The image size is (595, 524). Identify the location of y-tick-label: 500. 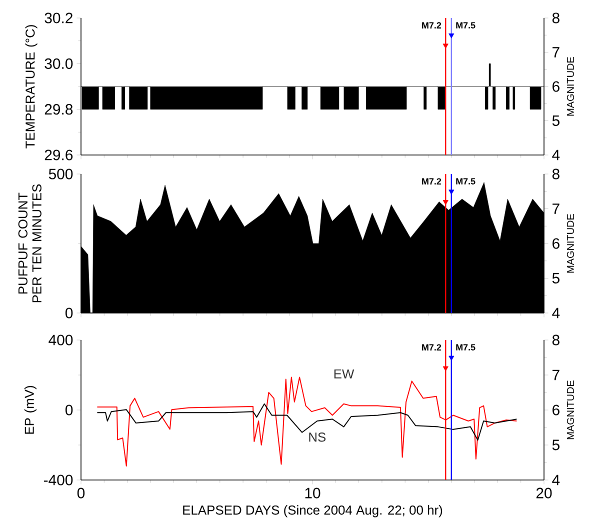
(60, 174).